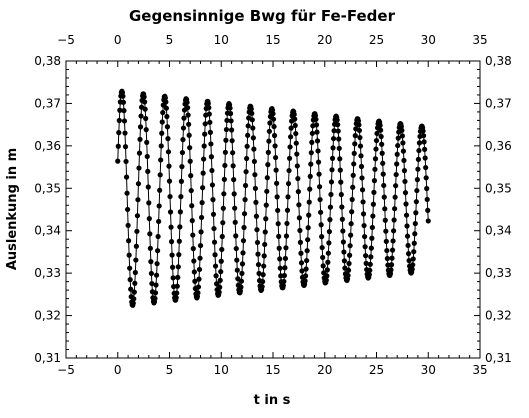  Describe the element at coordinates (272, 40) in the screenshot. I see `x-tick-label-top: 15` at that location.